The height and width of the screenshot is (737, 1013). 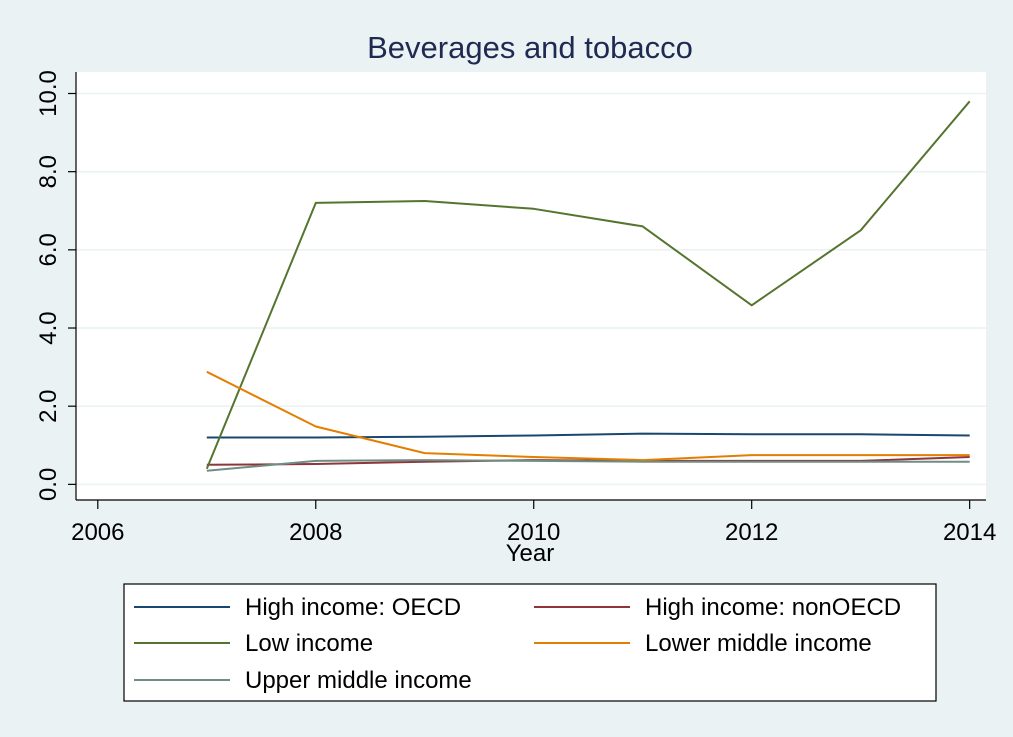 What do you see at coordinates (48, 249) in the screenshot?
I see `y-tick-label: 6.0` at bounding box center [48, 249].